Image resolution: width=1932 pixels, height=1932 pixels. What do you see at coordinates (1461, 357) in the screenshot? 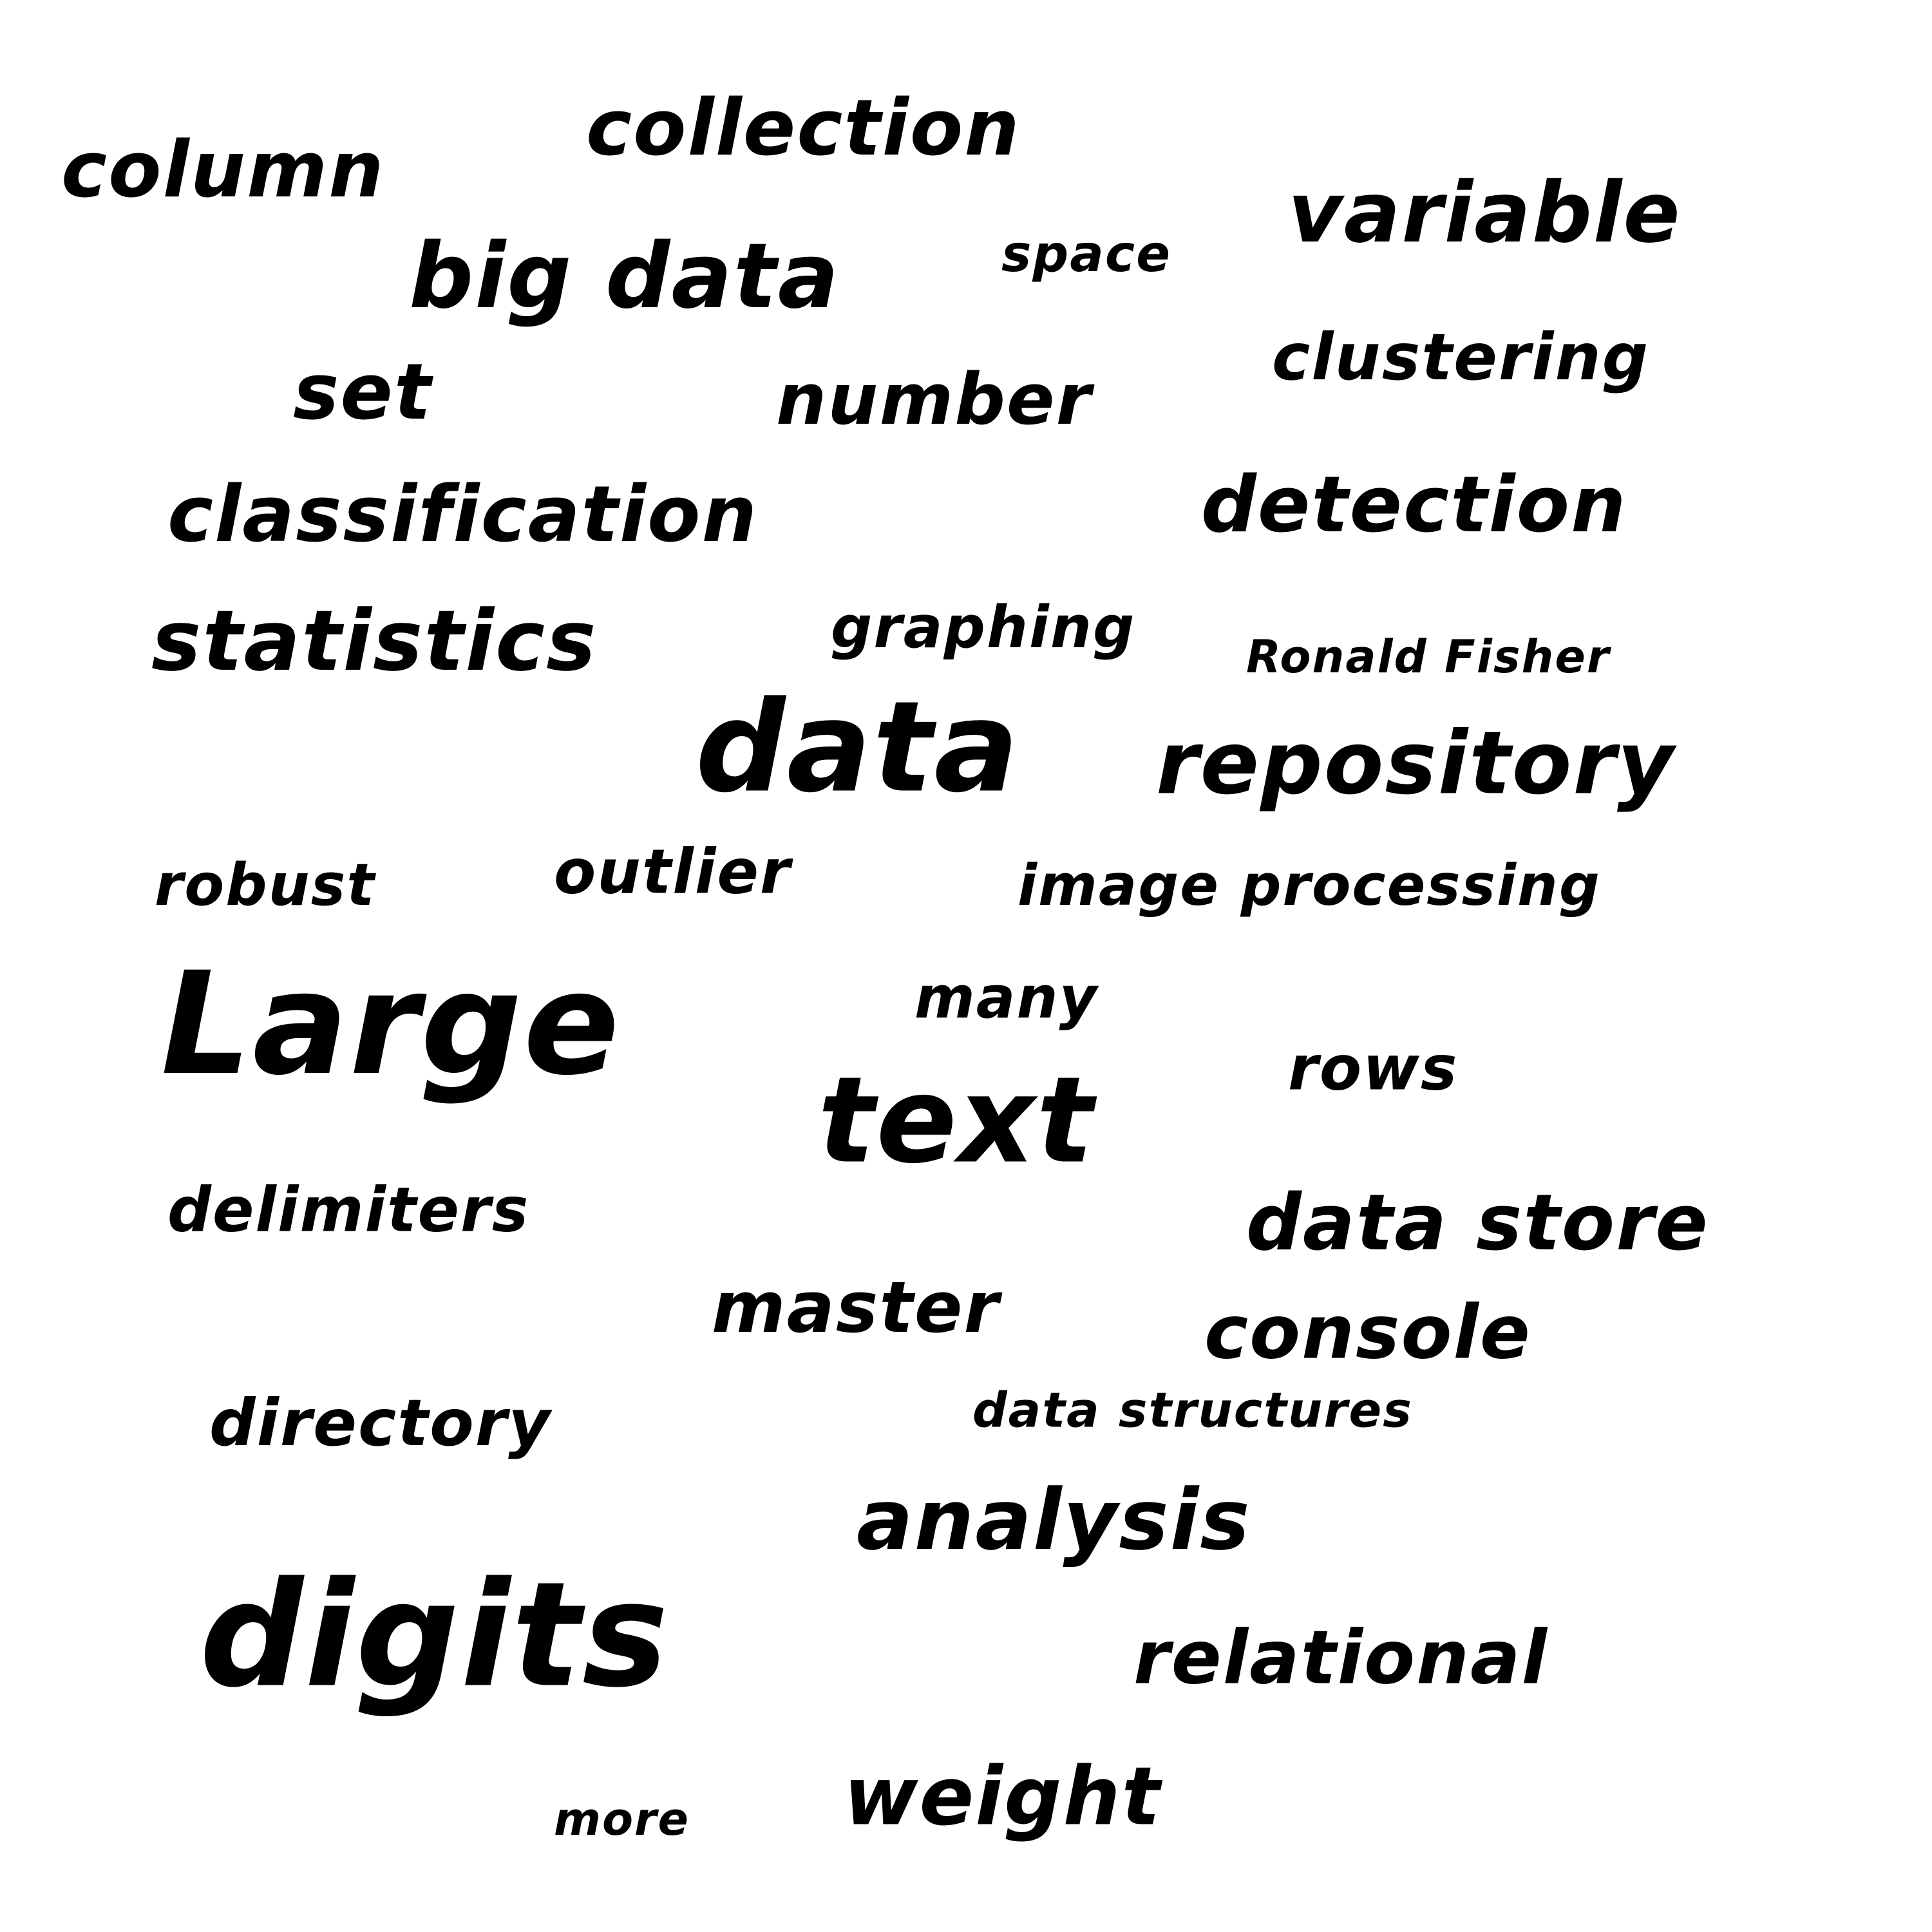
I see `word-clustering: clustering` at bounding box center [1461, 357].